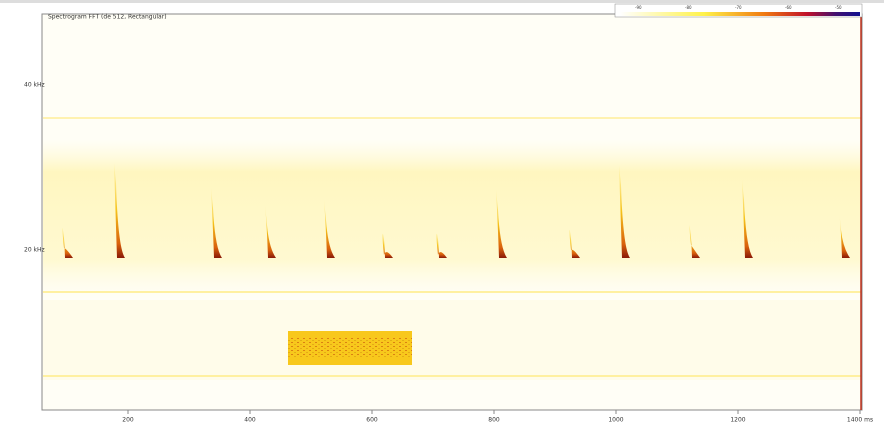 The height and width of the screenshot is (427, 884). I want to click on color-scale, so click(740, 14).